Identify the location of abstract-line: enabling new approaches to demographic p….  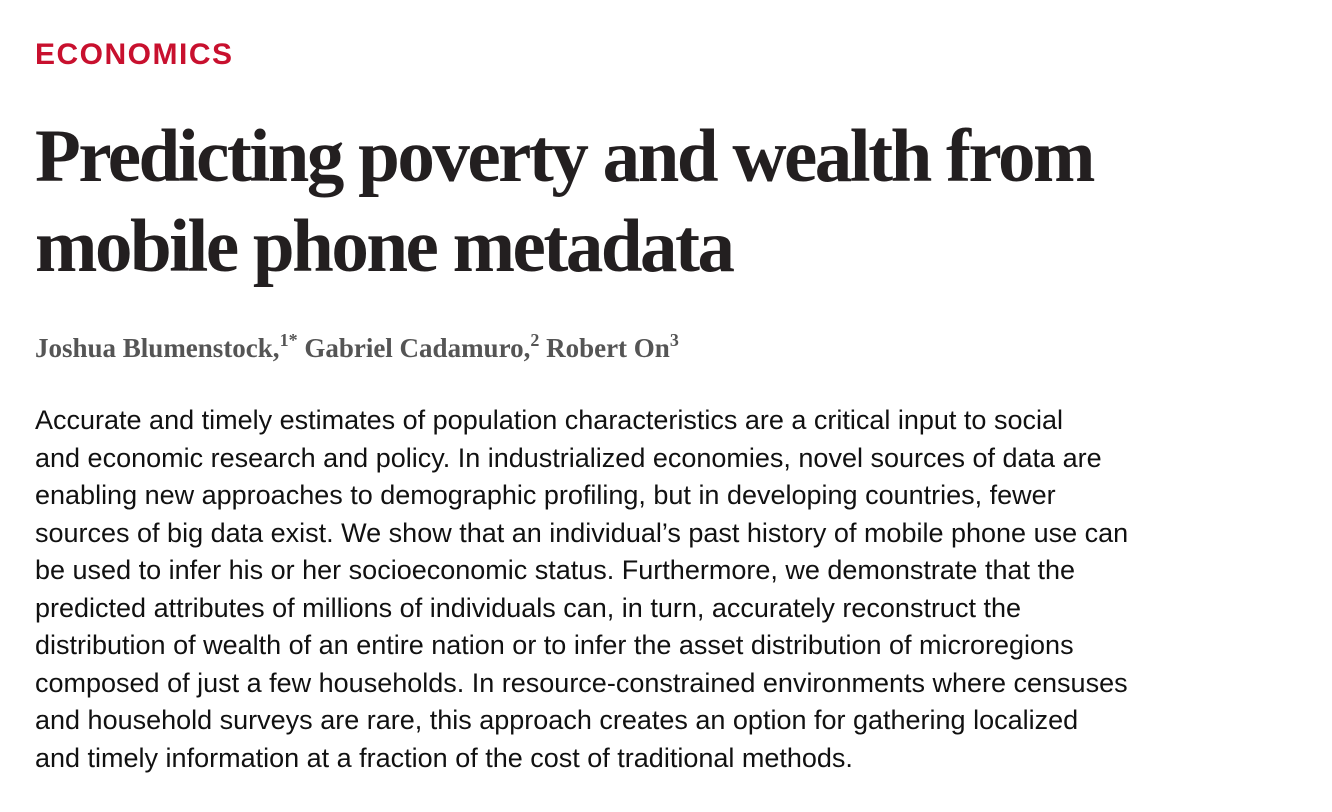
(545, 495).